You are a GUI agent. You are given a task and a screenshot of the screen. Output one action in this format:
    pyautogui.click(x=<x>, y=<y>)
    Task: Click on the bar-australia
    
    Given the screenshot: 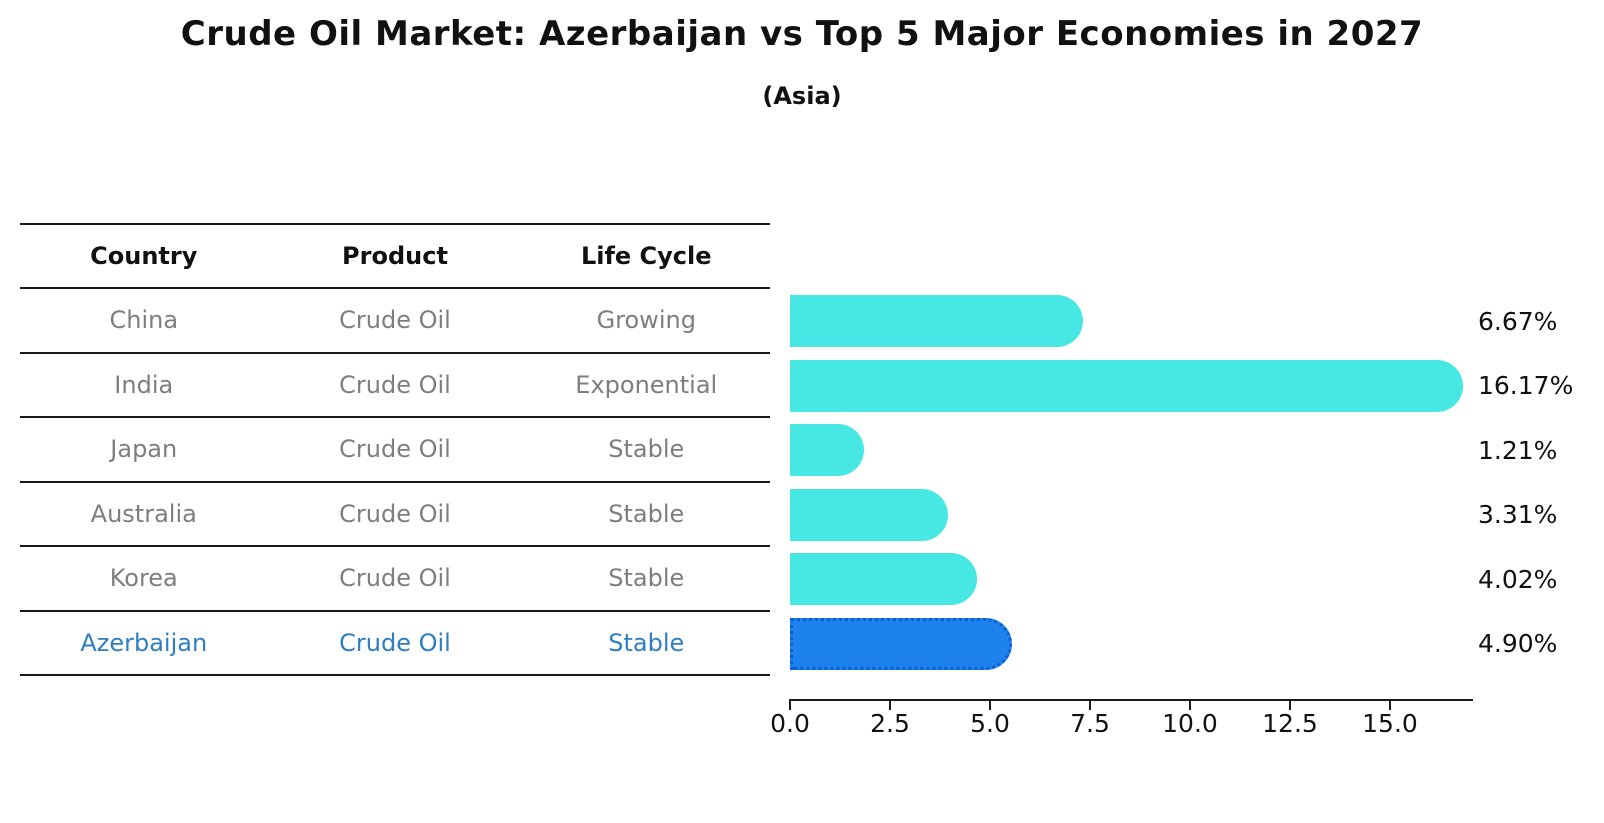 What is the action you would take?
    pyautogui.click(x=869, y=514)
    